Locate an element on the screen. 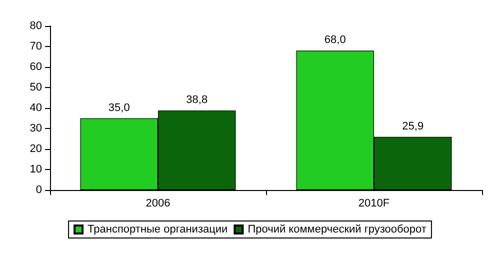 This screenshot has width=500, height=268. y-tick-label: 80 is located at coordinates (36, 26).